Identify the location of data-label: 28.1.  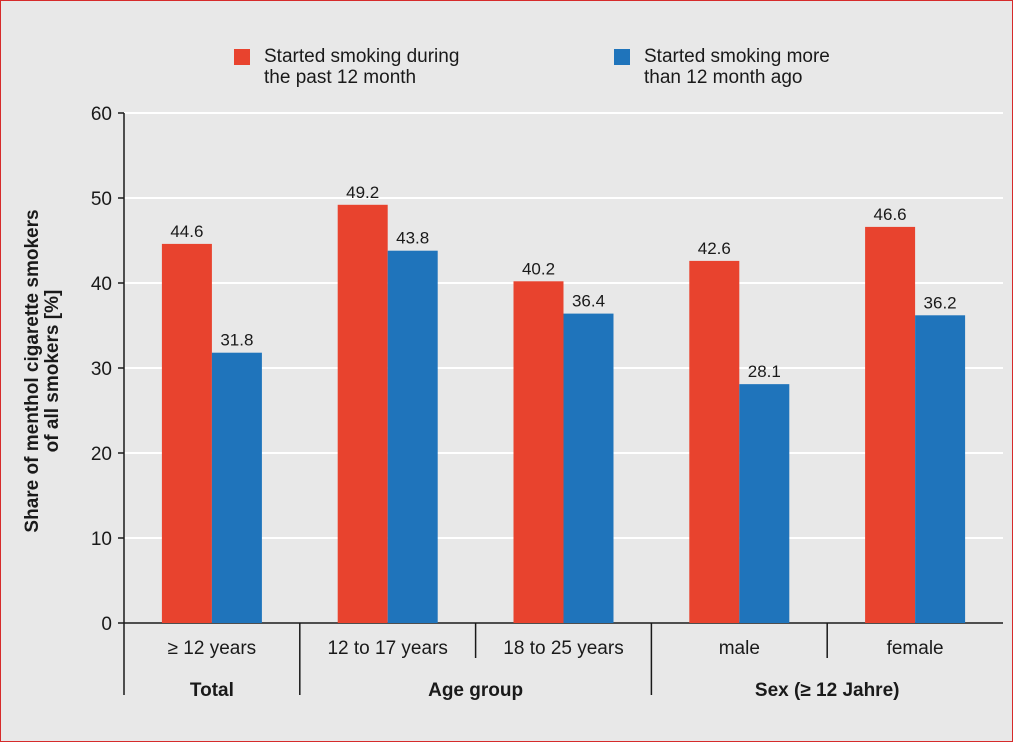
(764, 371).